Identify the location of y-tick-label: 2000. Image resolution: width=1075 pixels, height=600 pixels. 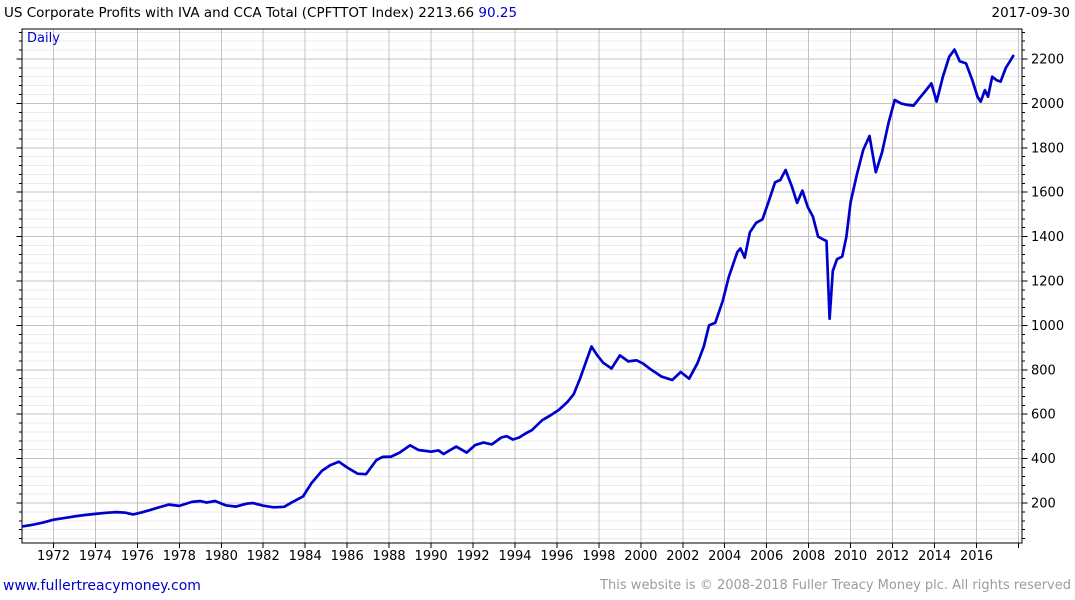
(1047, 104).